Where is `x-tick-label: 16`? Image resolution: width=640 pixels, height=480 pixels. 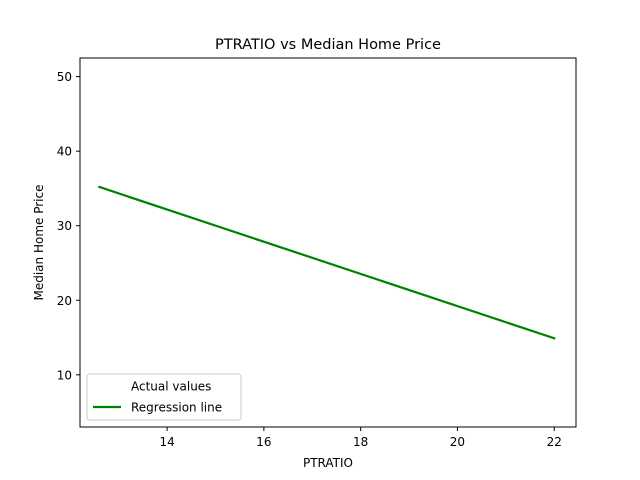
x-tick-label: 16 is located at coordinates (263, 442).